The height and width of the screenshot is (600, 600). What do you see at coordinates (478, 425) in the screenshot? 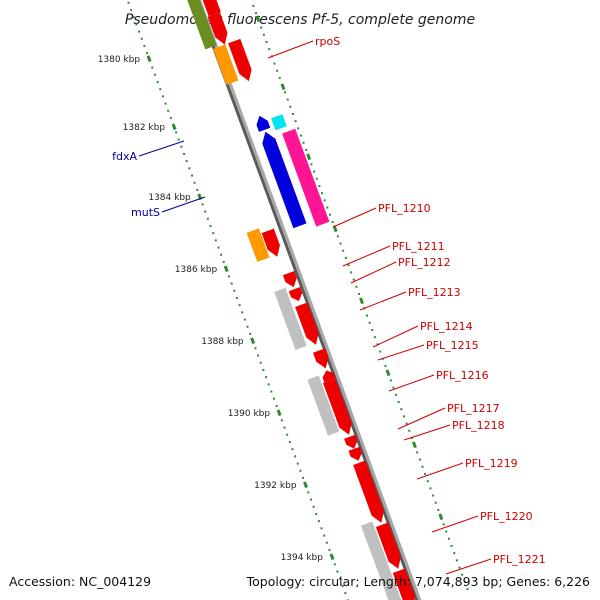
I see `gene-label: PFL_1218` at bounding box center [478, 425].